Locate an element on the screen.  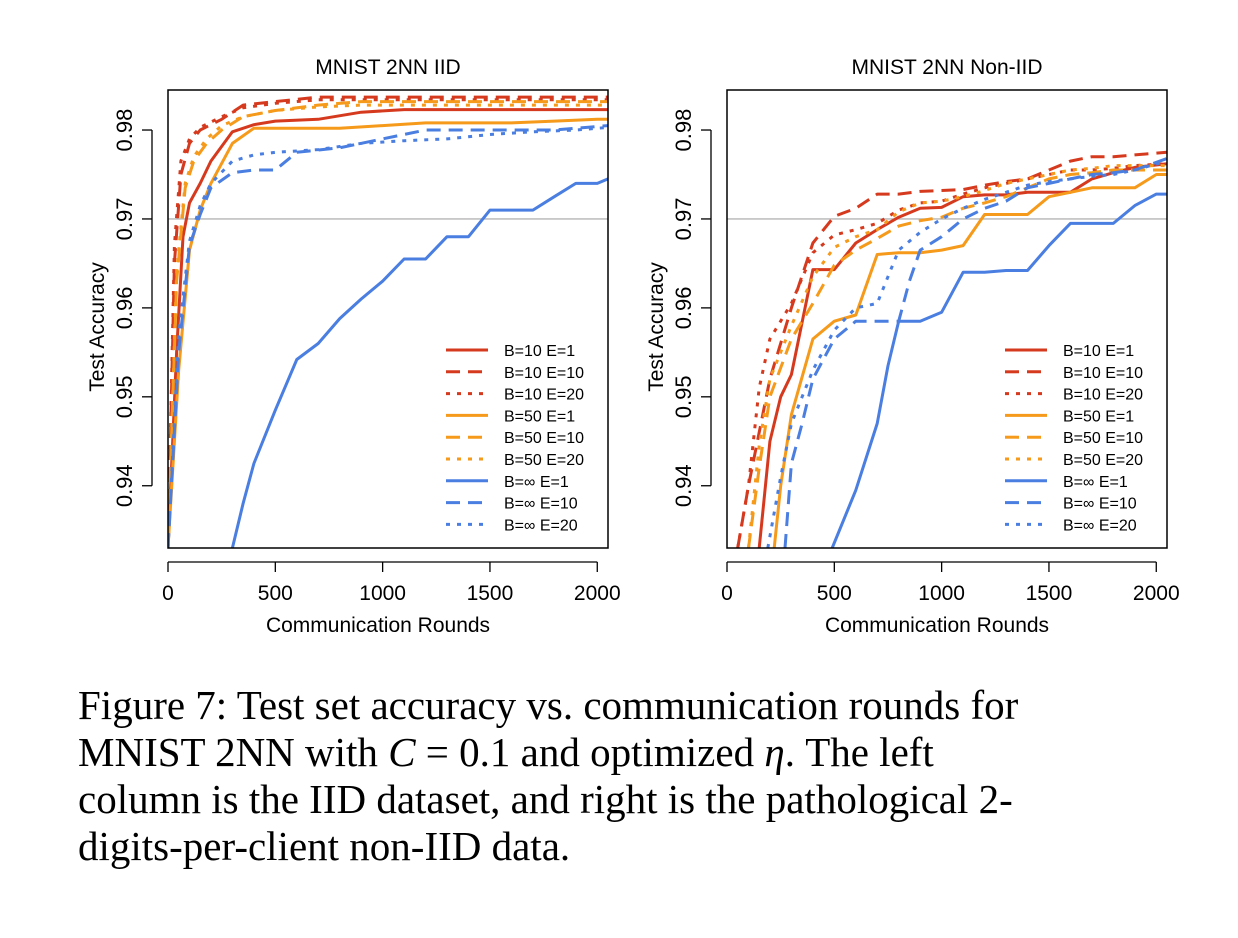
chart-title: MNIST 2NN Non-IID is located at coordinates (947, 67).